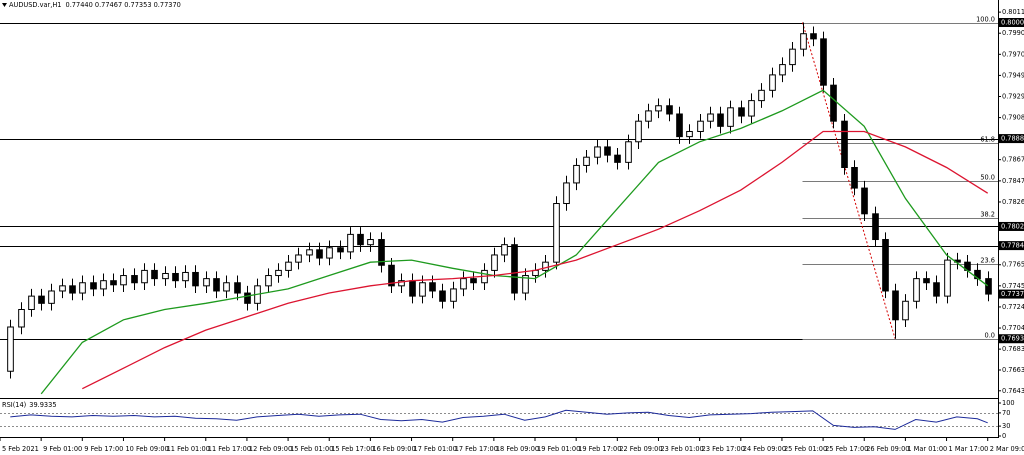 Image resolution: width=1024 pixels, height=455 pixels. I want to click on y-tick-label: 0.77655, so click(1013, 265).